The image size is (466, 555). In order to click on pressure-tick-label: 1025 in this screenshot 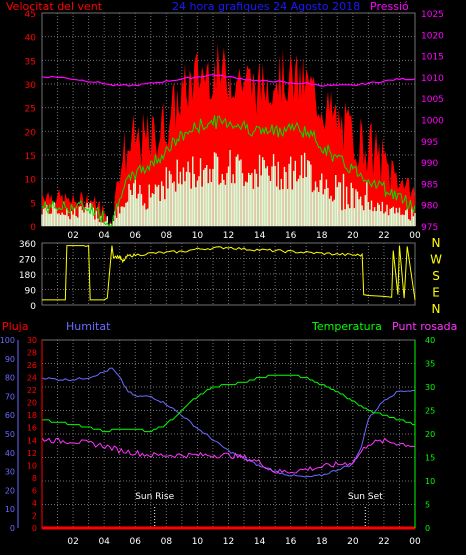, I will do `click(432, 15)`.